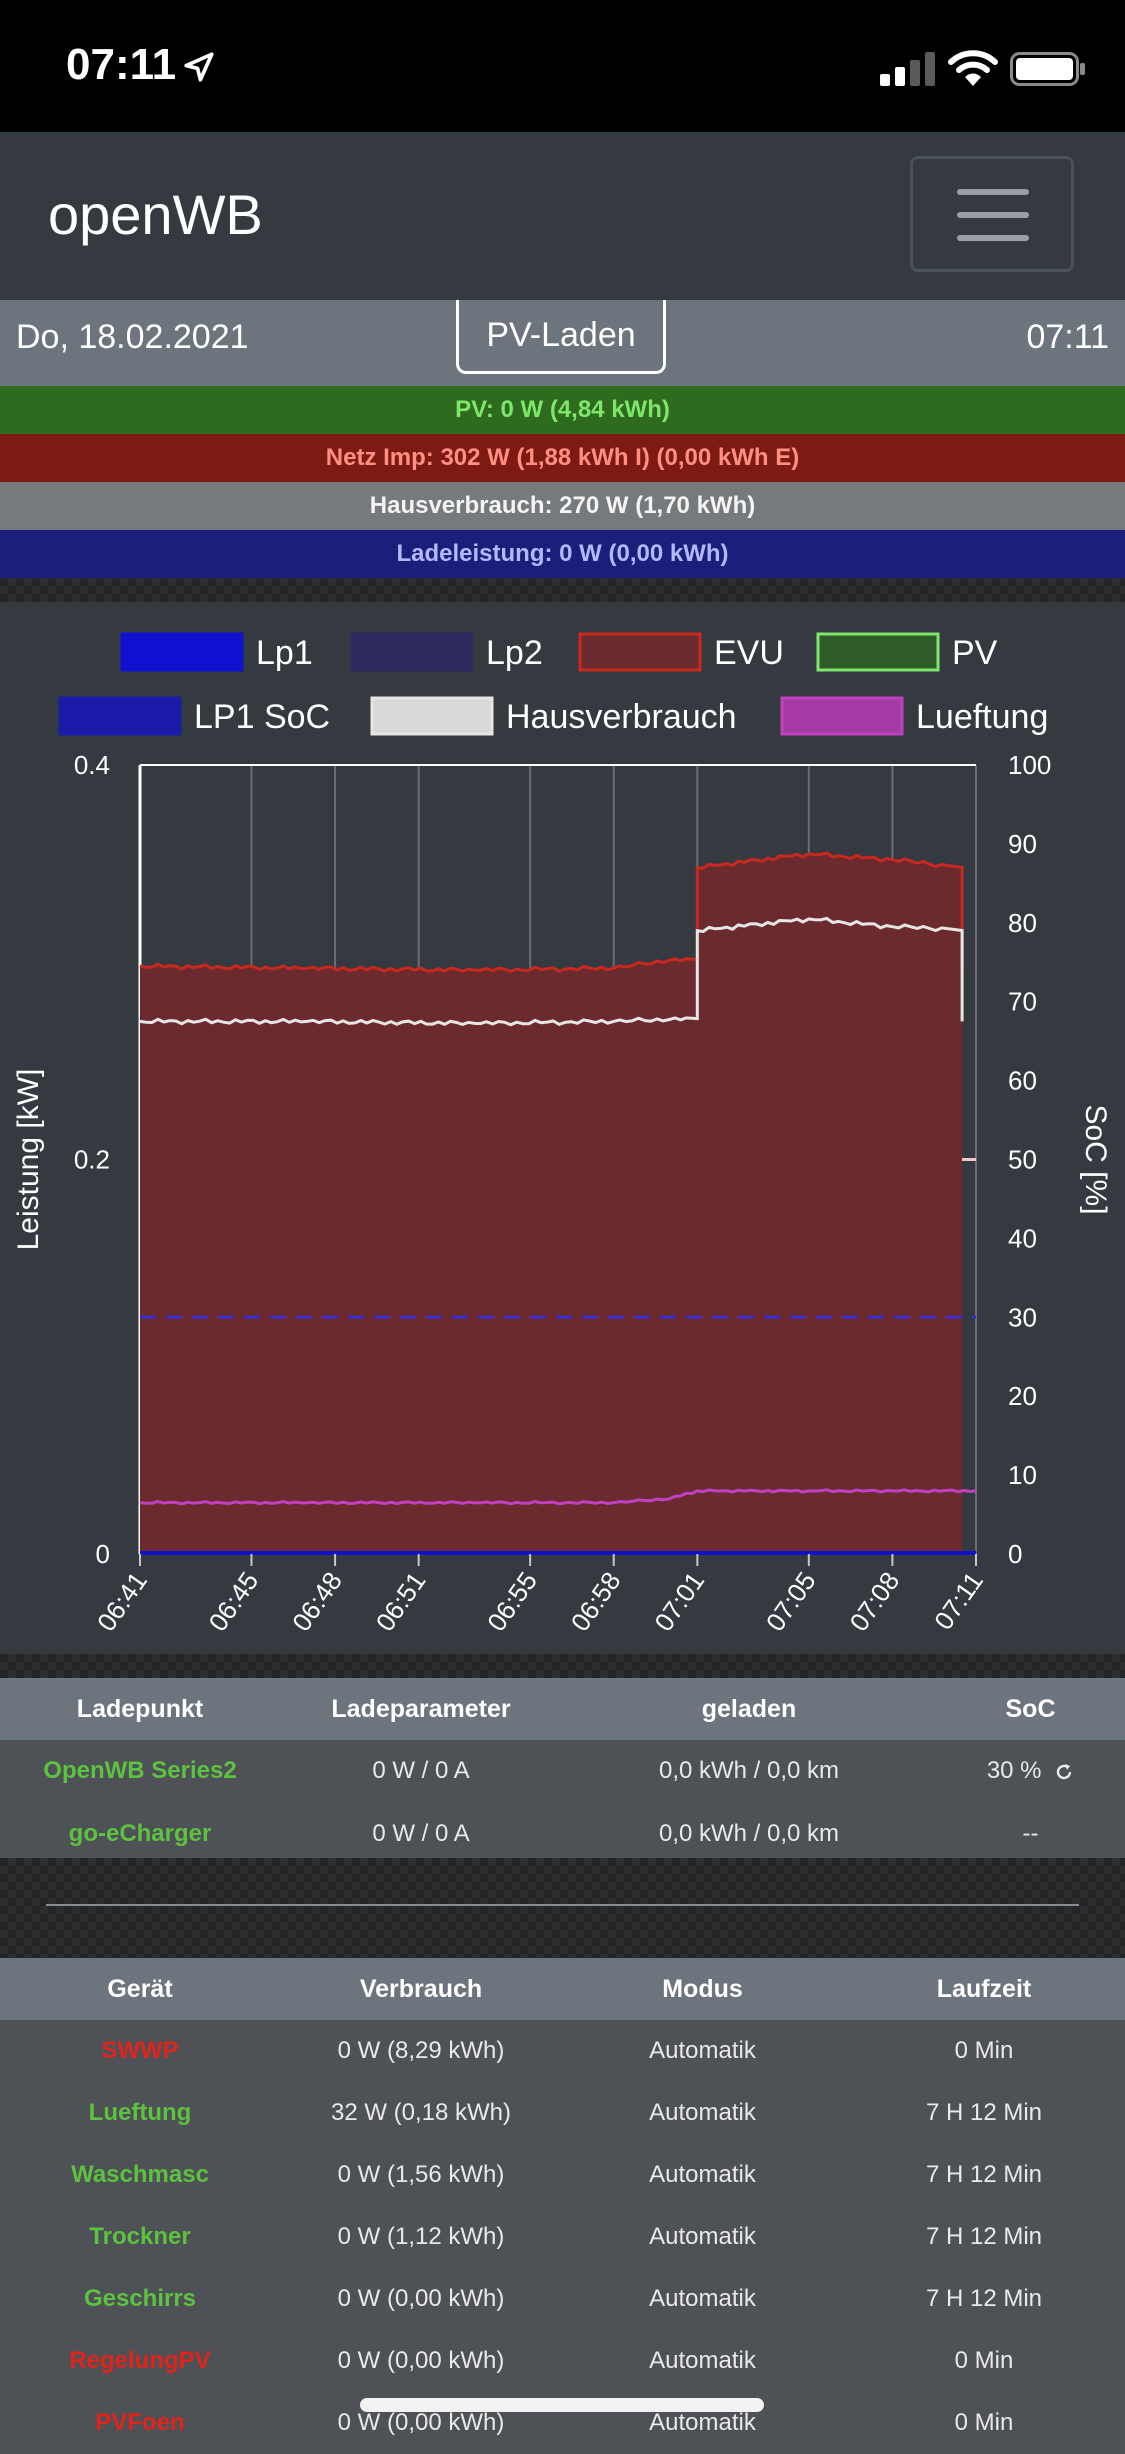 This screenshot has width=1125, height=2454. I want to click on soc-value: 30 %, so click(1014, 1770).